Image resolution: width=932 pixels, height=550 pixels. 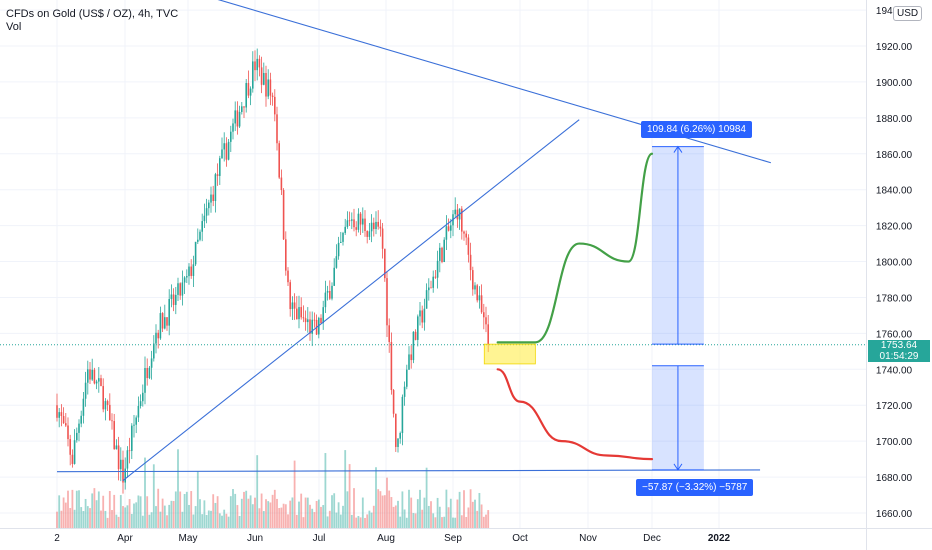 What do you see at coordinates (575, 414) in the screenshot?
I see `projection-down` at bounding box center [575, 414].